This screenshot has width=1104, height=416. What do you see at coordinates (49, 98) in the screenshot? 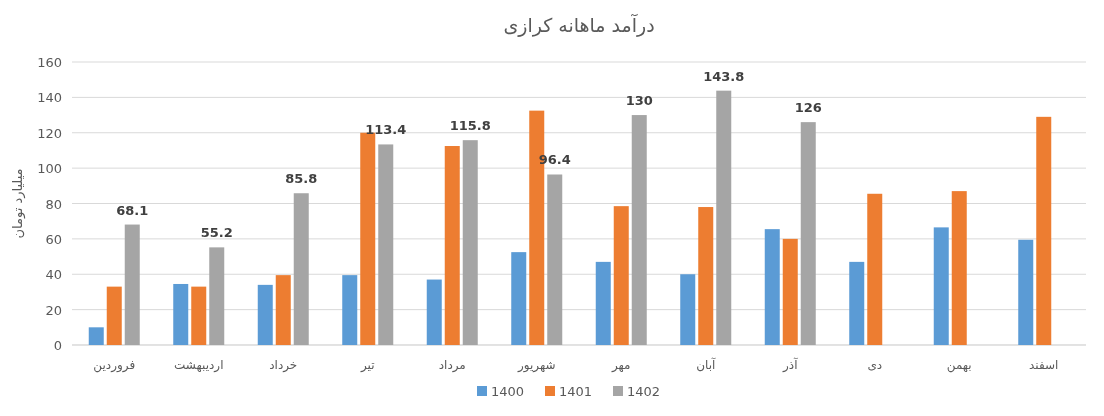
I see `y-tick-label: 140` at bounding box center [49, 98].